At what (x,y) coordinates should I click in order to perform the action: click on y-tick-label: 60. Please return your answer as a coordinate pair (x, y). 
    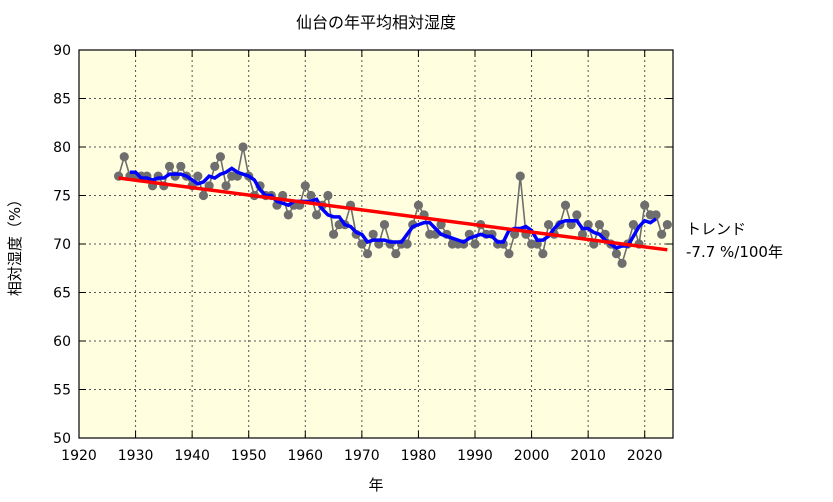
    Looking at the image, I should click on (62, 342).